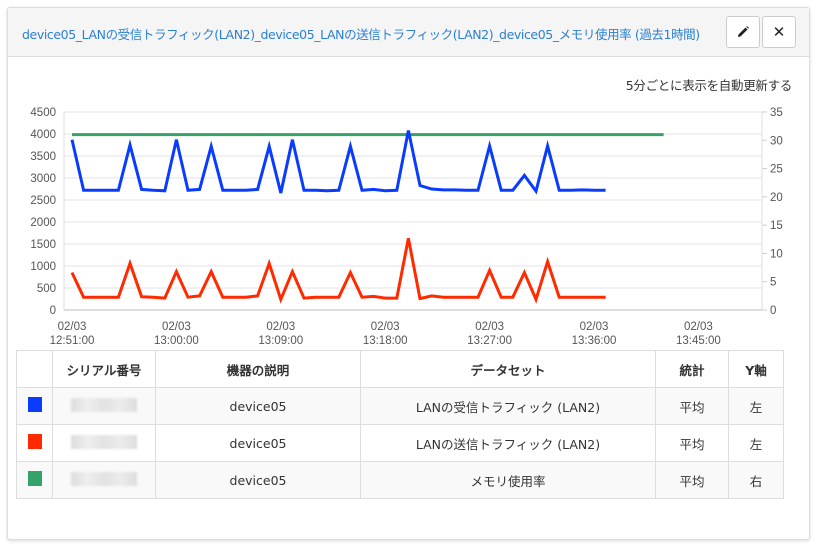  Describe the element at coordinates (43, 267) in the screenshot. I see `y-left-tick-label: 1000` at that location.